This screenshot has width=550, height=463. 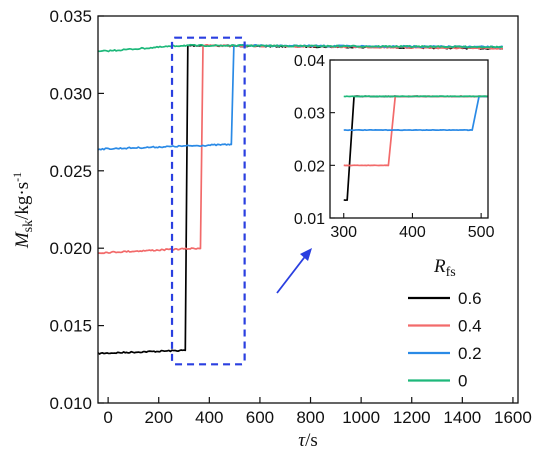 What do you see at coordinates (70, 403) in the screenshot?
I see `y-tick-label: 0.010` at bounding box center [70, 403].